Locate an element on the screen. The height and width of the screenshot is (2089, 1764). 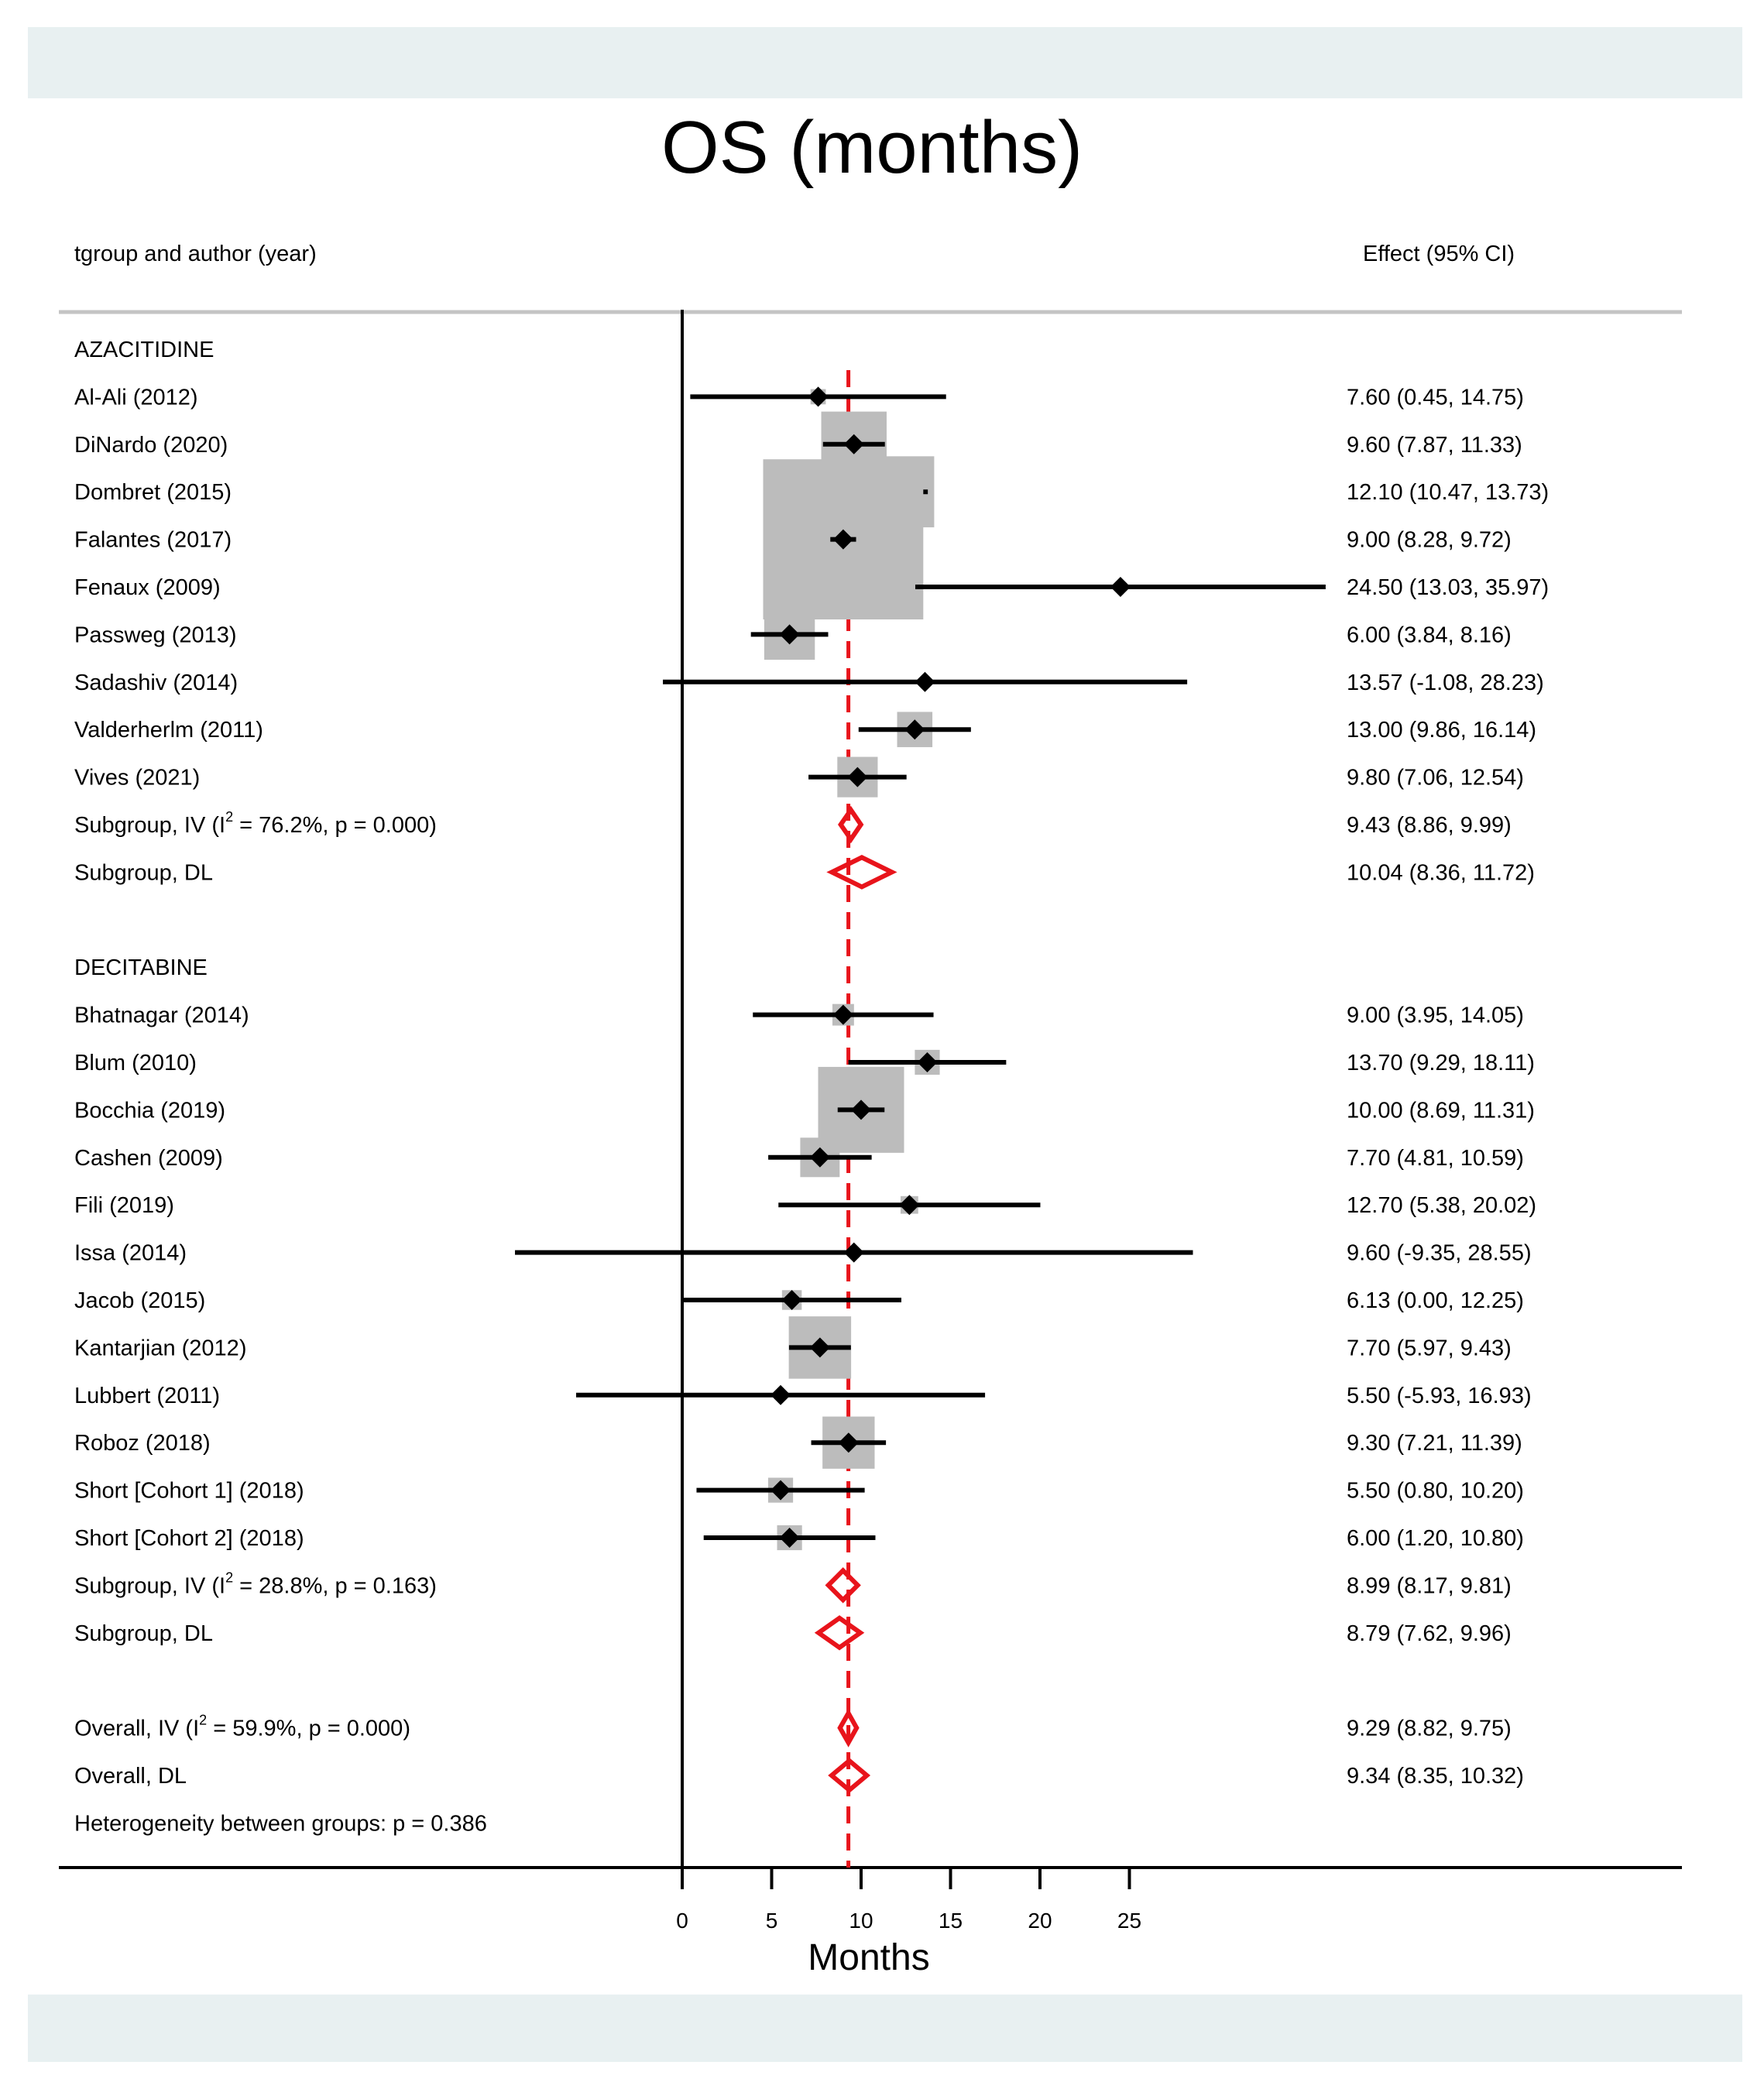
effect-ci-text: 7.70 (5.97, 9.43) is located at coordinates (1429, 1348).